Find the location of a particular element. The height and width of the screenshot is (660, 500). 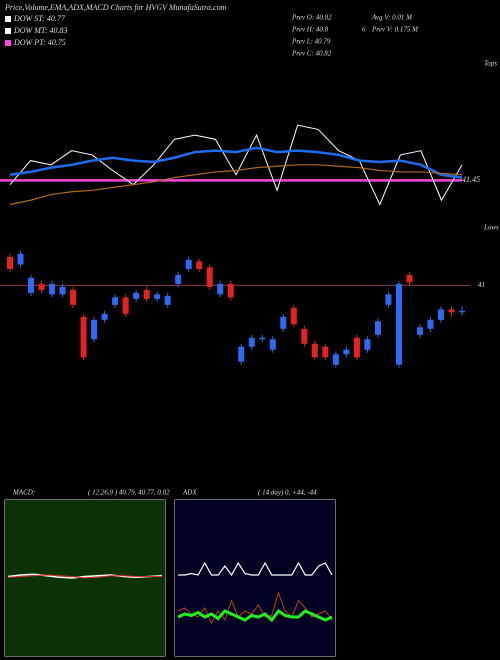

info-text: Prev L: 40.79 is located at coordinates (311, 42).